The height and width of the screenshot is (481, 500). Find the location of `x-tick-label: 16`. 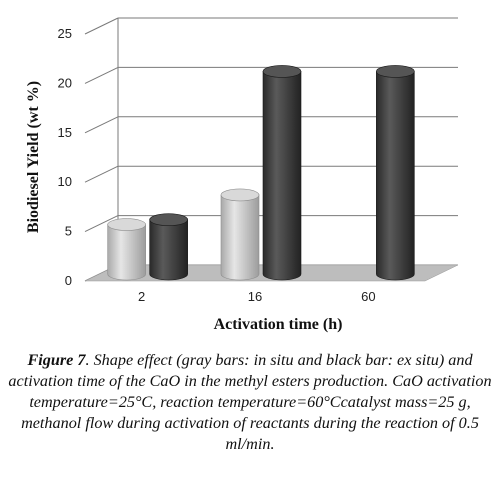

x-tick-label: 16 is located at coordinates (255, 296).